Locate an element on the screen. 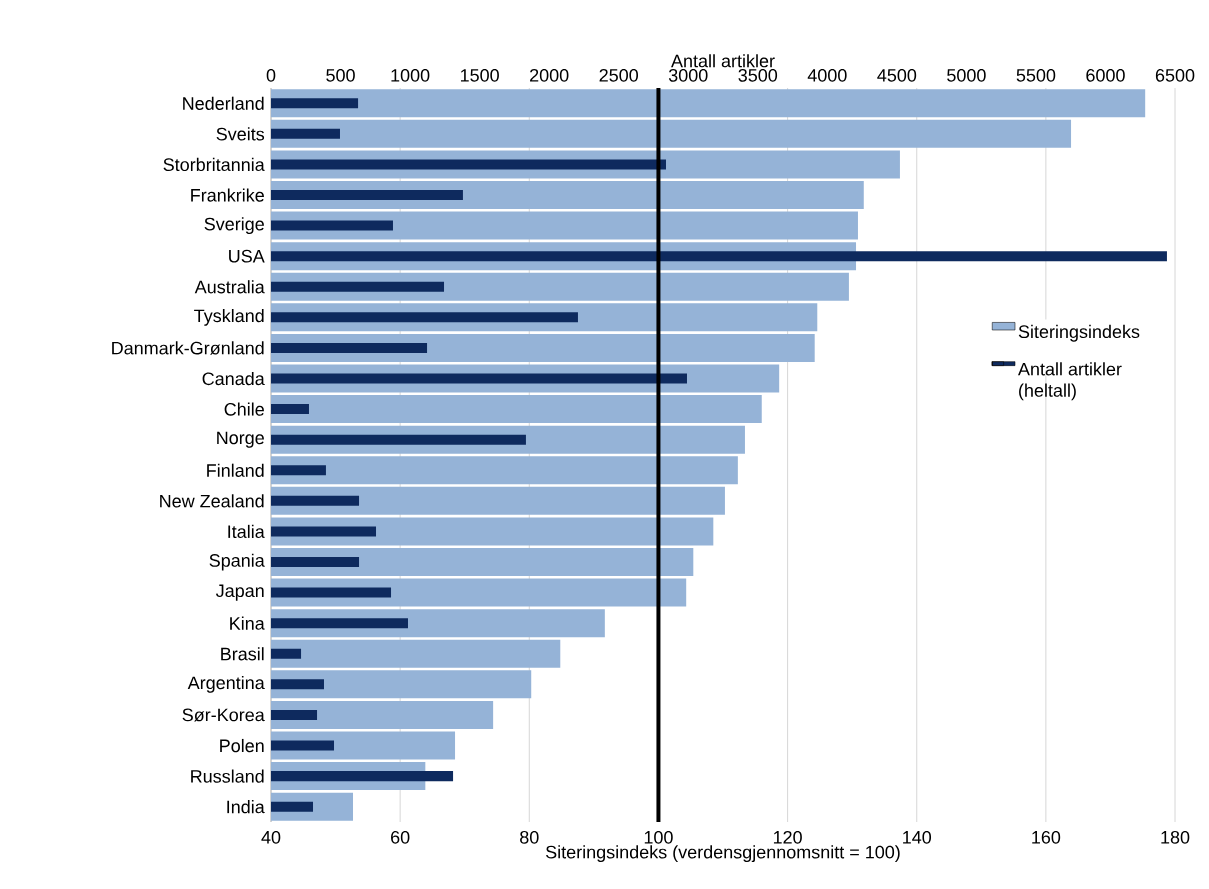 The width and height of the screenshot is (1209, 889). y-tick-label: Nederland is located at coordinates (223, 103).